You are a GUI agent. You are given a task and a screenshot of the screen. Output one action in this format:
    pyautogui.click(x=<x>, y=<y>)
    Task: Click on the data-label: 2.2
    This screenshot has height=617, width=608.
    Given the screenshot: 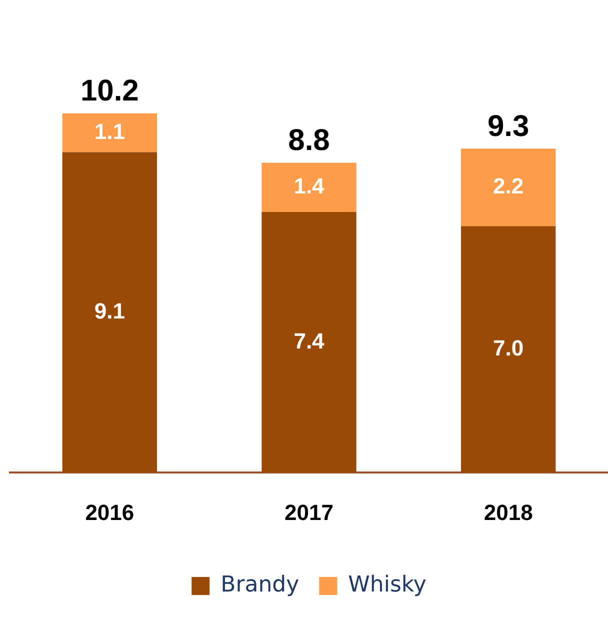 What is the action you would take?
    pyautogui.click(x=508, y=185)
    